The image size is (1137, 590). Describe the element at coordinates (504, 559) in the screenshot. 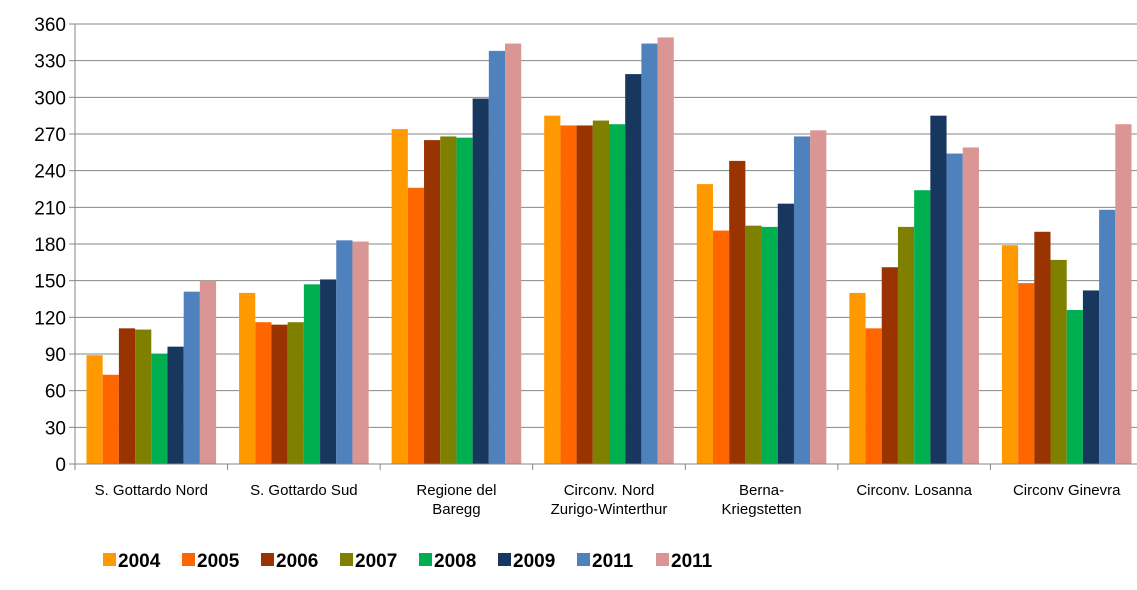

I see `legend-swatch-2009` at that location.